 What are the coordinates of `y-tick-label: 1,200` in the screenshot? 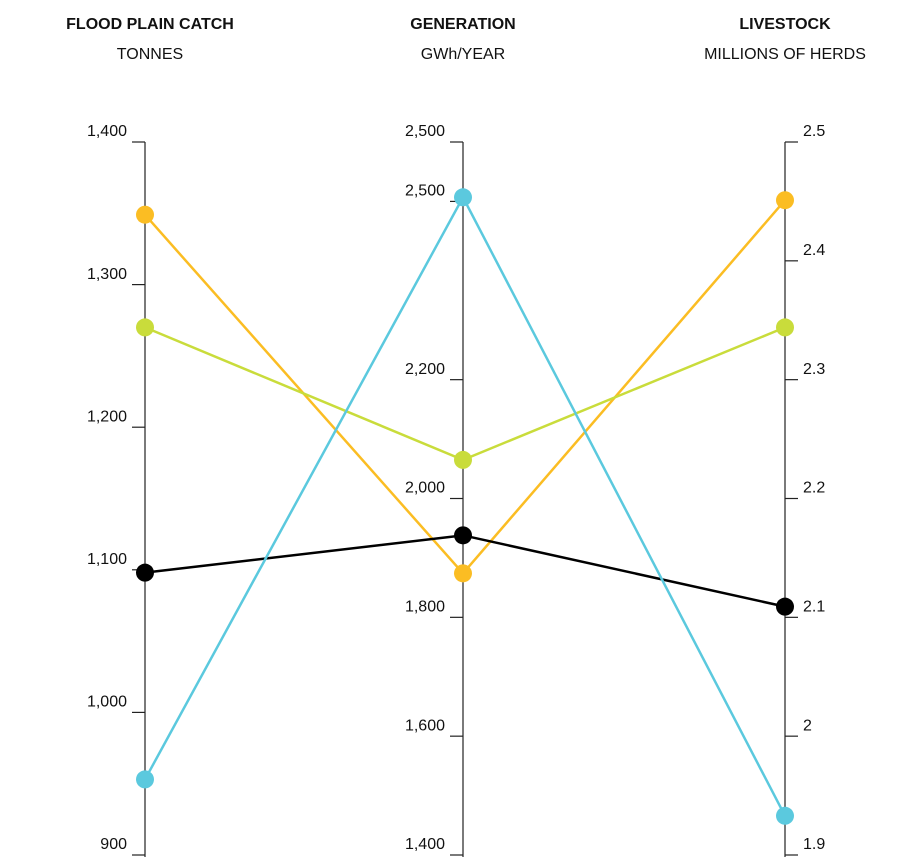 It's located at (107, 416).